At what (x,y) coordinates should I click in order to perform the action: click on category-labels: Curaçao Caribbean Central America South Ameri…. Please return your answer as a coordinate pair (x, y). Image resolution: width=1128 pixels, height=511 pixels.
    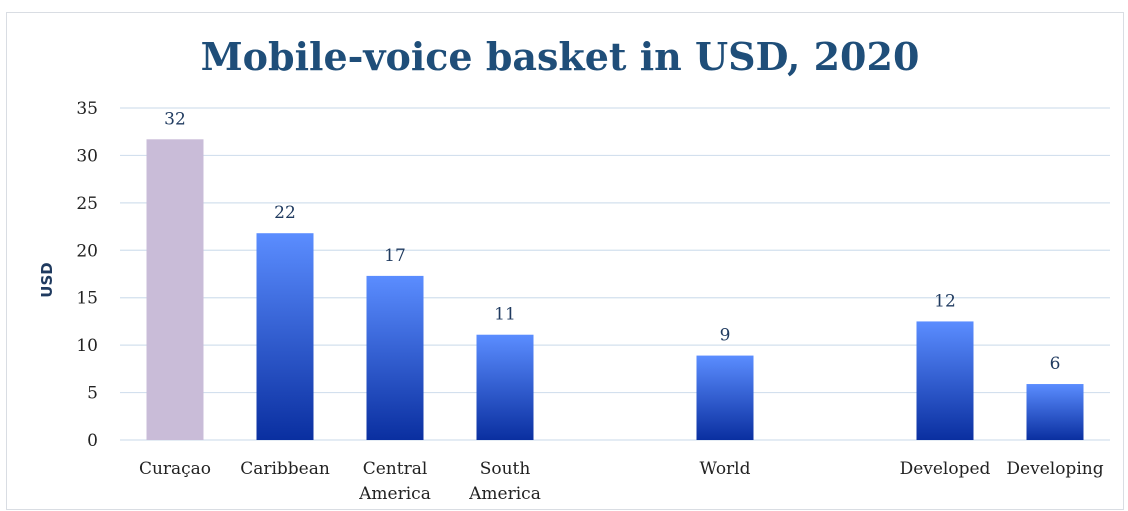
    Looking at the image, I should click on (621, 481).